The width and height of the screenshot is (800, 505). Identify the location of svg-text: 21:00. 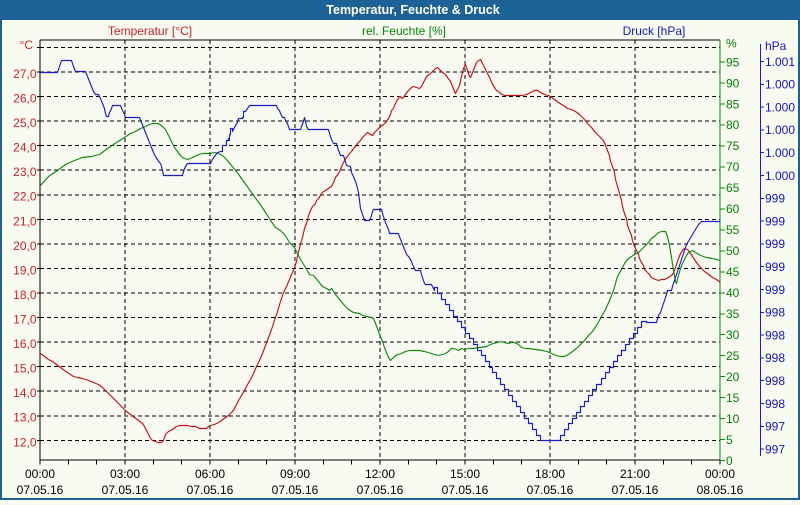
(635, 474).